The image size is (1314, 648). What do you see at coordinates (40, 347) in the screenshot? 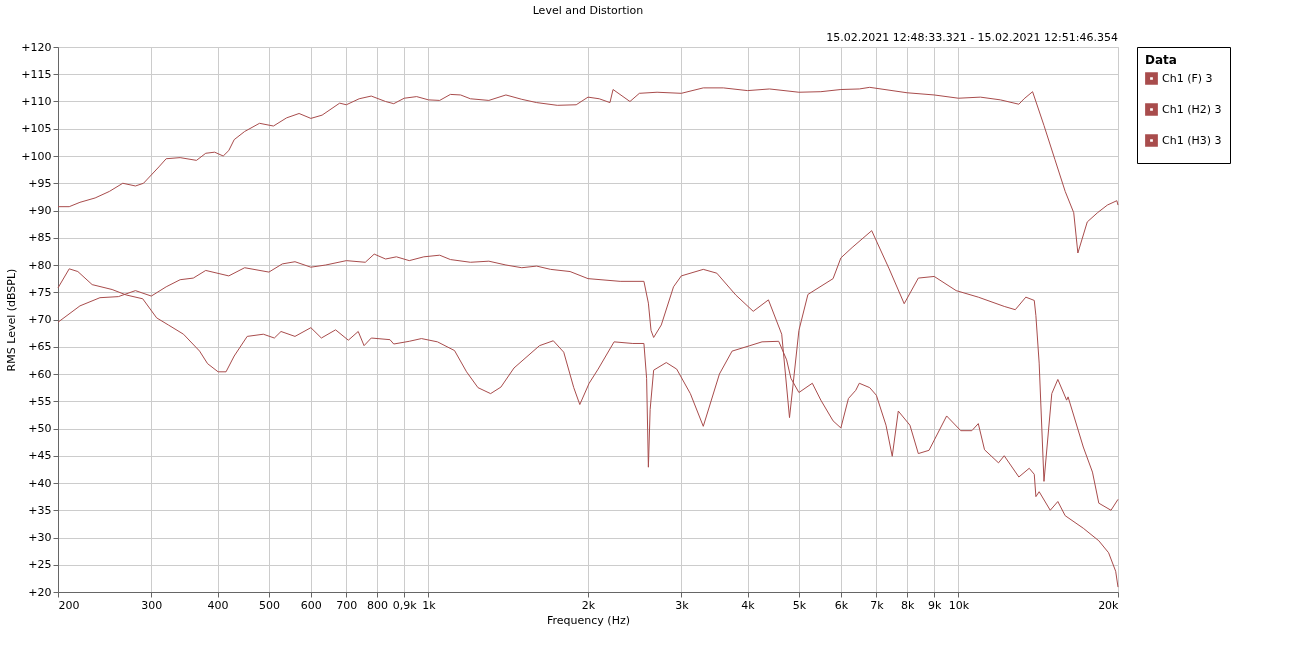
I see `y-tick-label: +65` at bounding box center [40, 347].